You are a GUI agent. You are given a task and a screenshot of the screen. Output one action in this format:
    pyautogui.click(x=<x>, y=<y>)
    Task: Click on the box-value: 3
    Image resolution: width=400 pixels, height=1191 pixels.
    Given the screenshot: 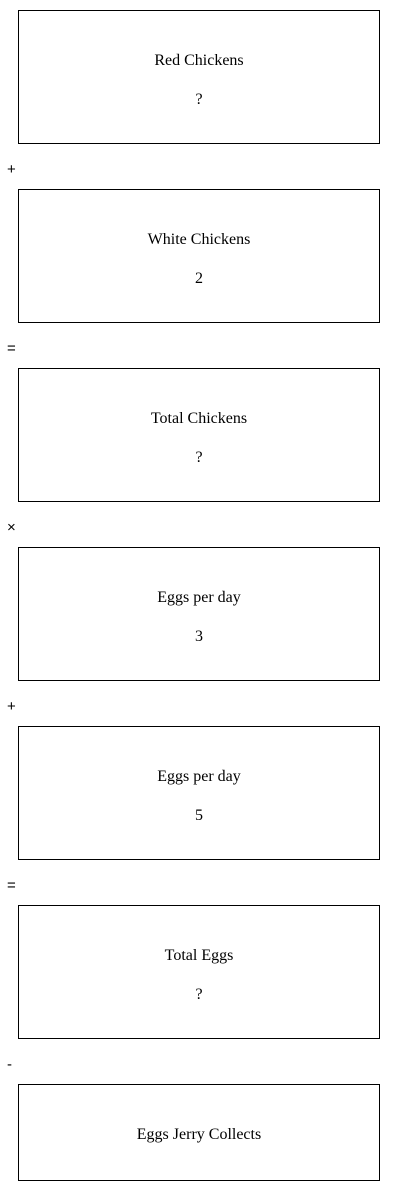 What is the action you would take?
    pyautogui.click(x=199, y=636)
    